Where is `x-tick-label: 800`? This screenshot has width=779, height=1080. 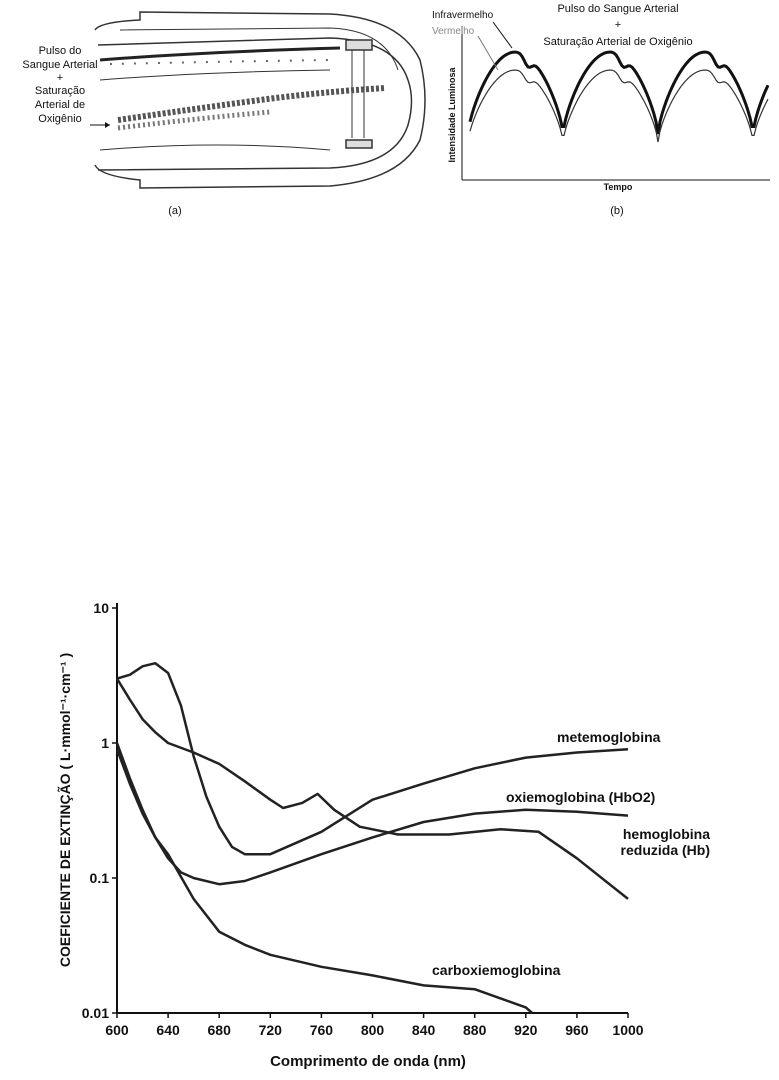
x-tick-label: 800 is located at coordinates (373, 1030).